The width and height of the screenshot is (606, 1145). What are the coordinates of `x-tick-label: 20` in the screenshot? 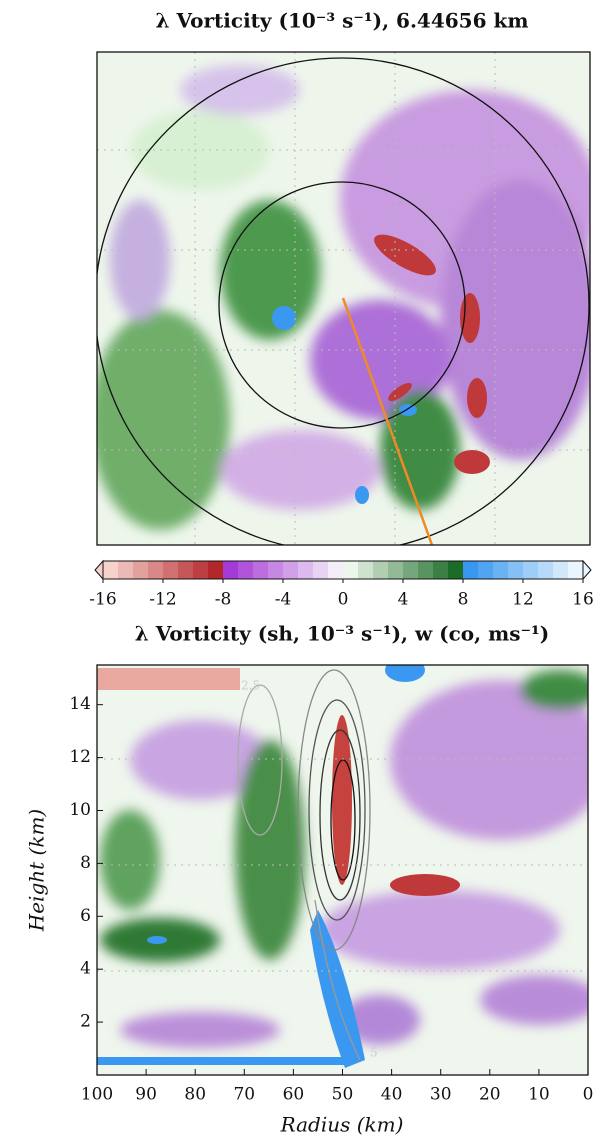 It's located at (490, 1095).